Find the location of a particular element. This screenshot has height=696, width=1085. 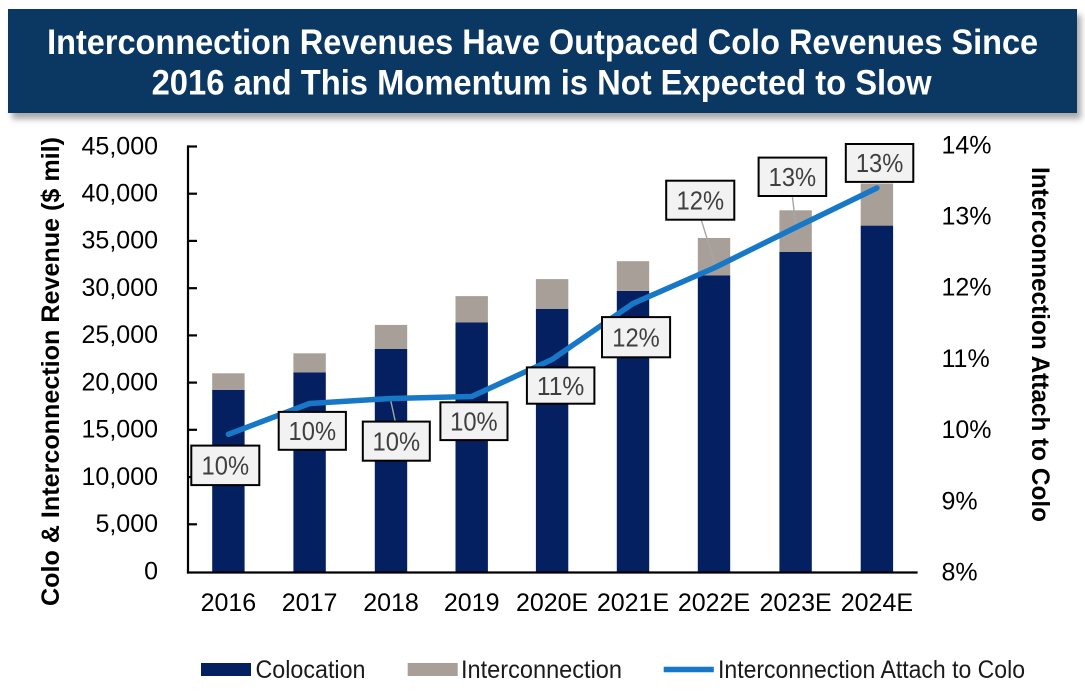

svg-text: 30,000 is located at coordinates (120, 288).